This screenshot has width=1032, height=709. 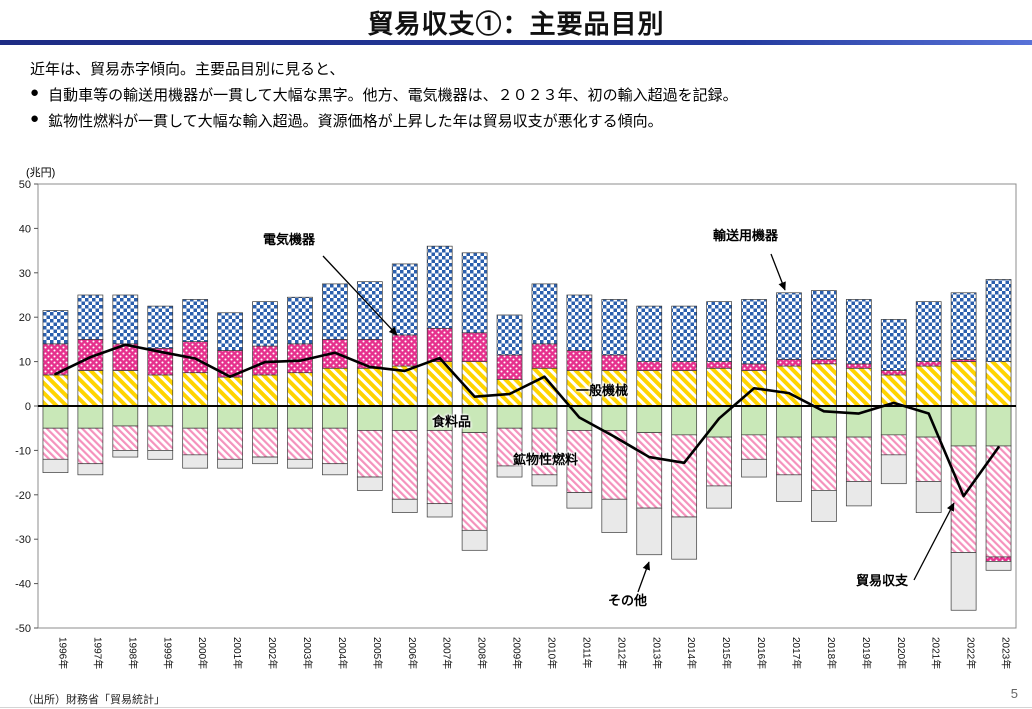 I want to click on svg-text: 2000年, so click(x=202, y=653).